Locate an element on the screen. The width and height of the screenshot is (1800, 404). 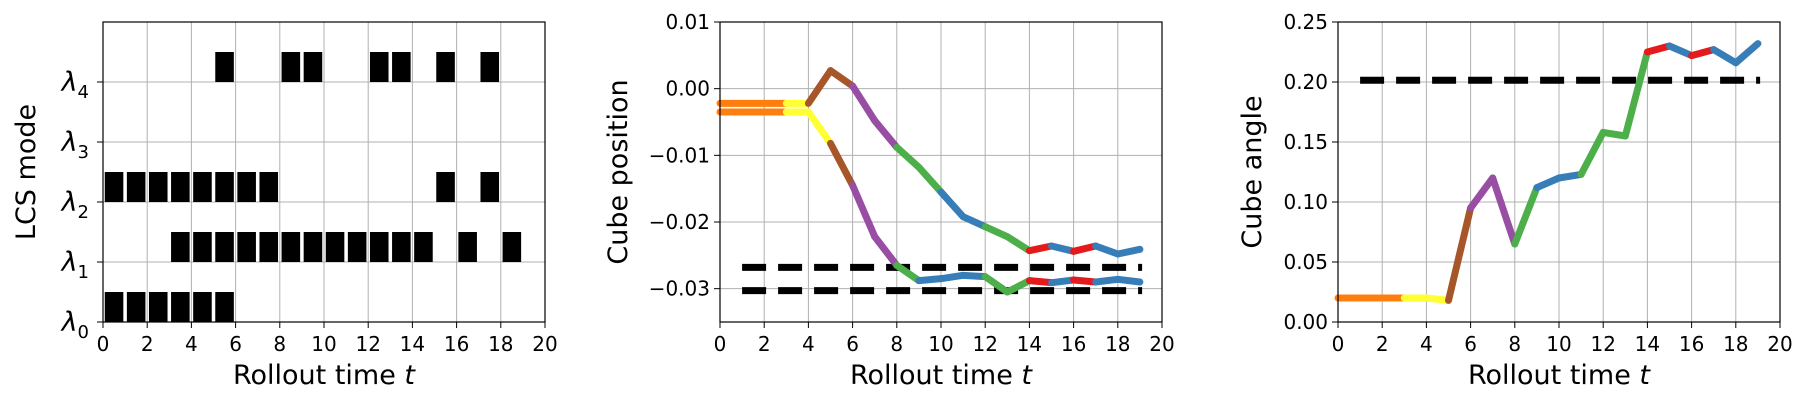
x-tick-label: 10 is located at coordinates (1558, 344).